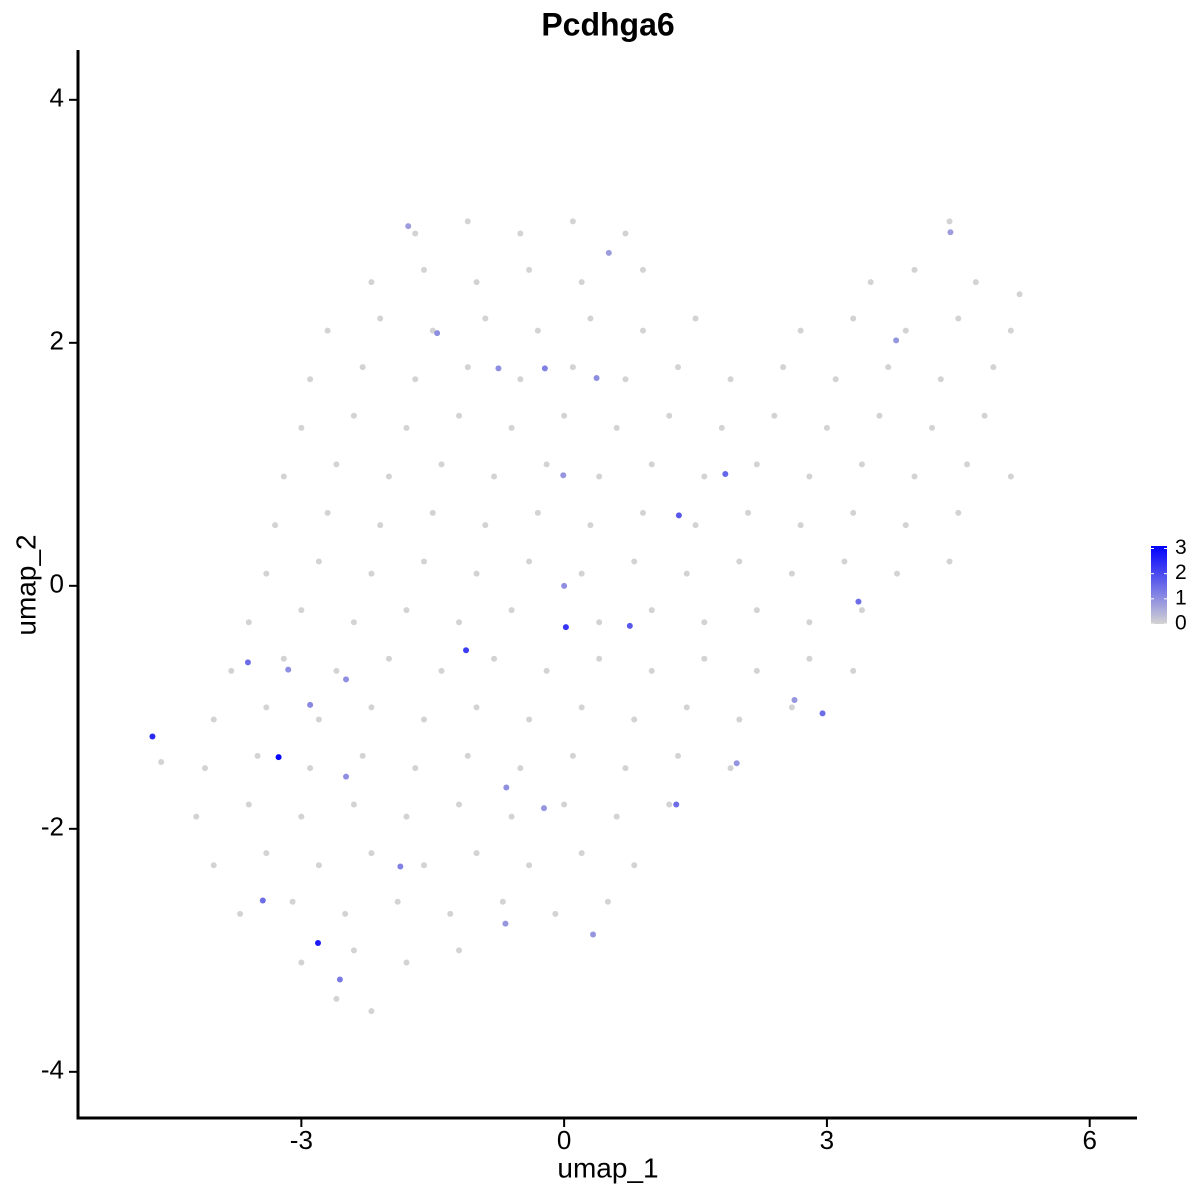  I want to click on colorbar, so click(1159, 585).